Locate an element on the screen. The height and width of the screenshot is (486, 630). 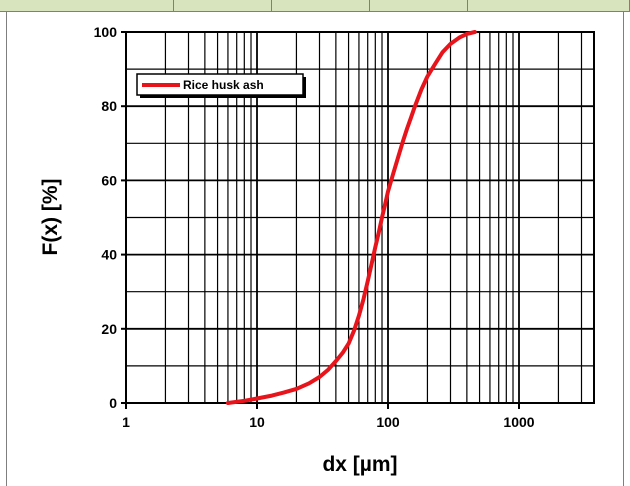
legend: Rice husk ash is located at coordinates (221, 85).